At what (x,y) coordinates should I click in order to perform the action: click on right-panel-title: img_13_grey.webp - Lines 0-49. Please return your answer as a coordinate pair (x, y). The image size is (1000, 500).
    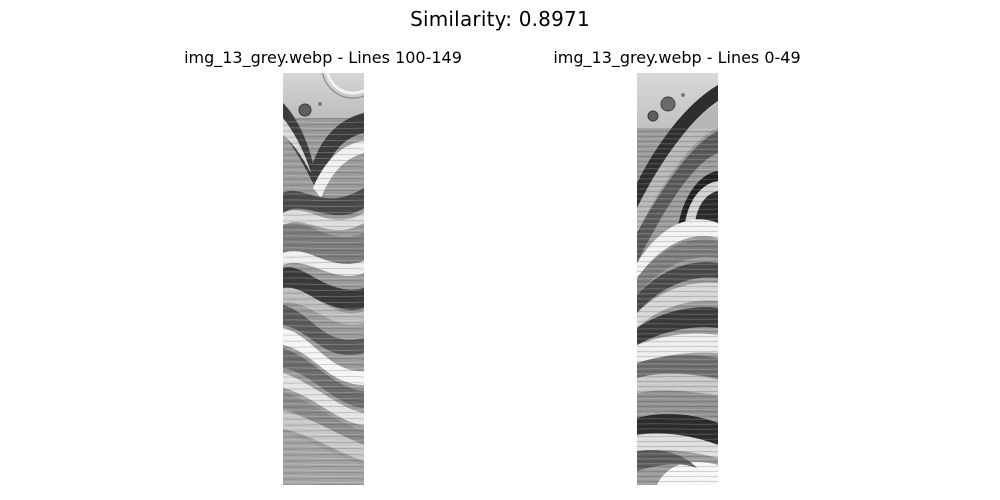
    Looking at the image, I should click on (677, 57).